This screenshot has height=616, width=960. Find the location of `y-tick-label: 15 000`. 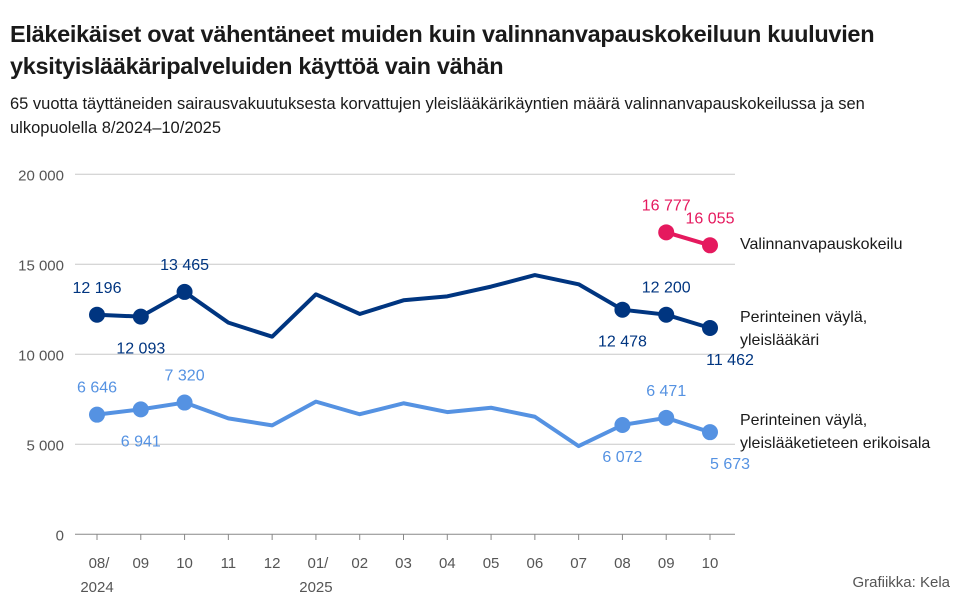

y-tick-label: 15 000 is located at coordinates (41, 265).